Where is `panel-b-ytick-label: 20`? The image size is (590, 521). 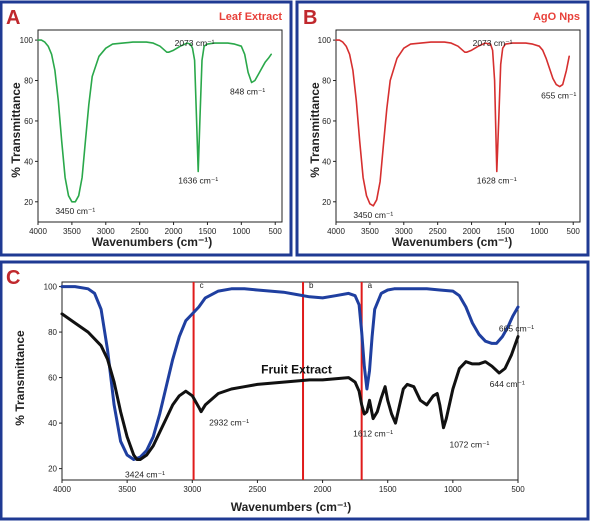
panel-b-ytick-label: 20 is located at coordinates (326, 202).